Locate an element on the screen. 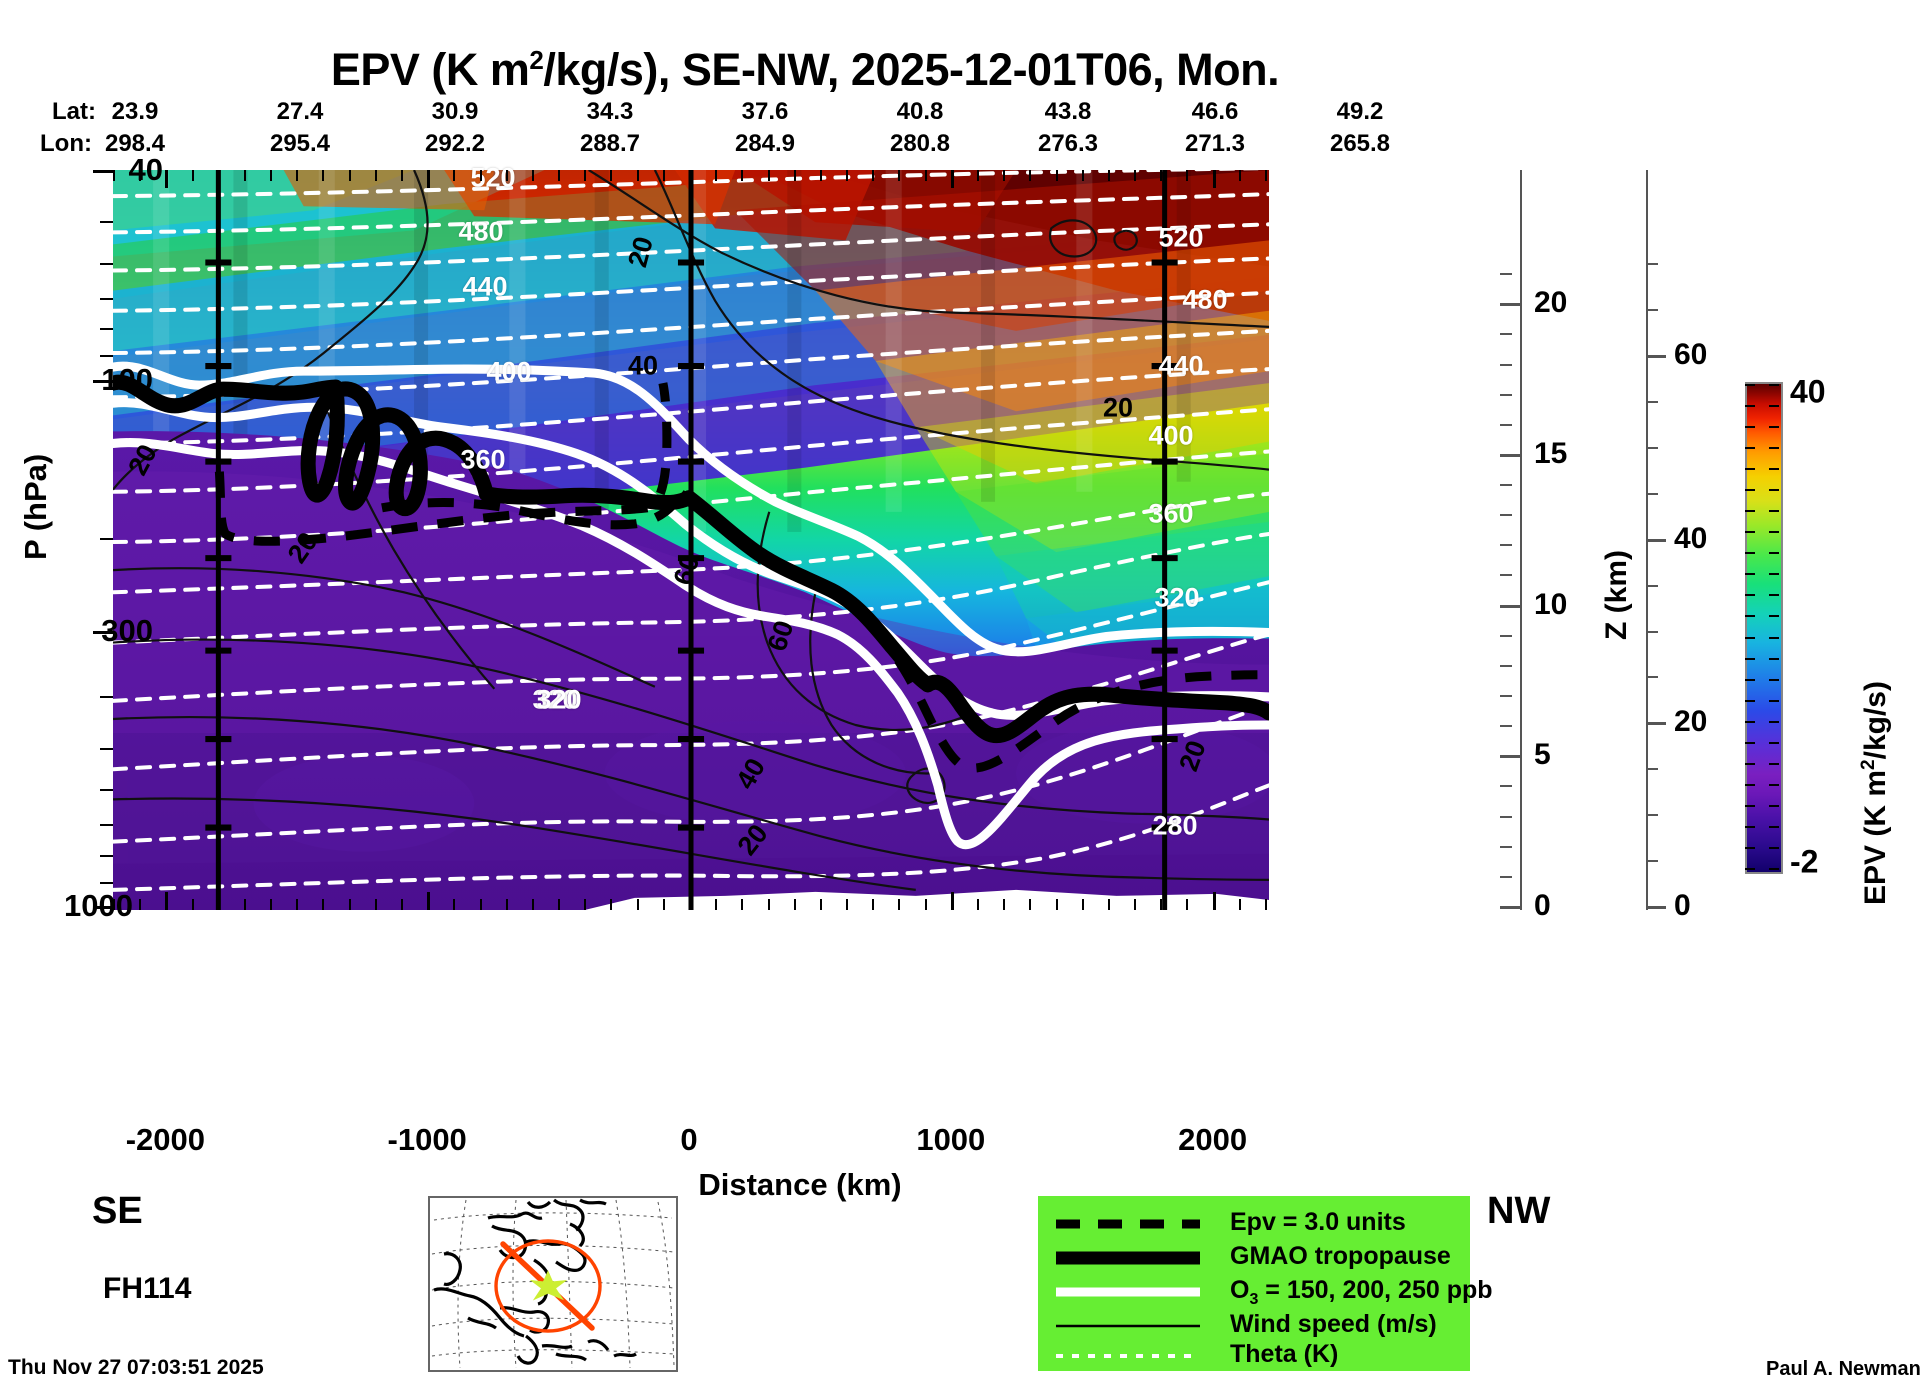 The image size is (1926, 1394). epv-colorbar is located at coordinates (1764, 628).